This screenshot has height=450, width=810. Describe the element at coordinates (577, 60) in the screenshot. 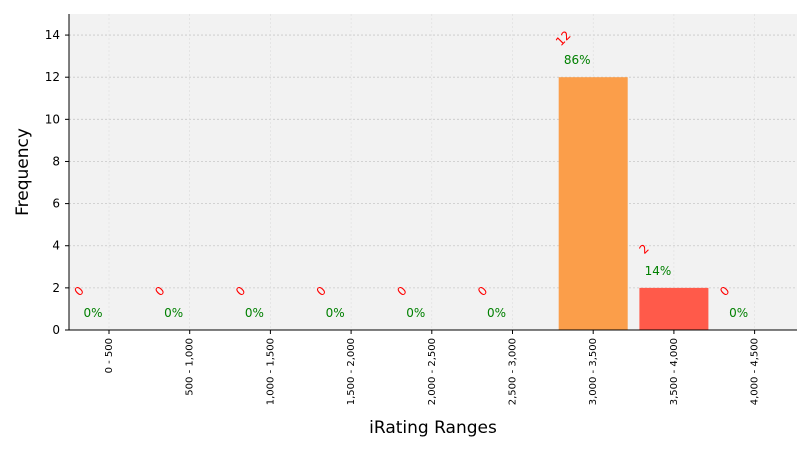

I see `percent-label: 86%` at that location.